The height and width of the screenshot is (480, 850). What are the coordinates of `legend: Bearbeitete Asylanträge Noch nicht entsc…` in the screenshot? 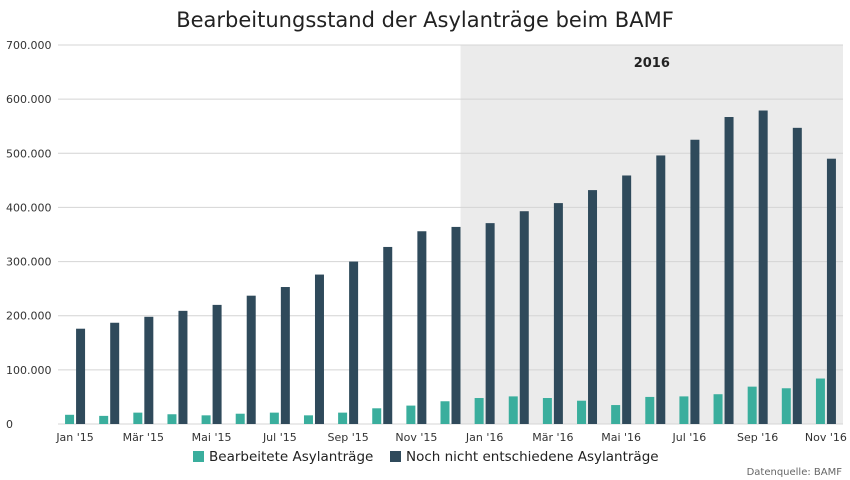 It's located at (426, 457).